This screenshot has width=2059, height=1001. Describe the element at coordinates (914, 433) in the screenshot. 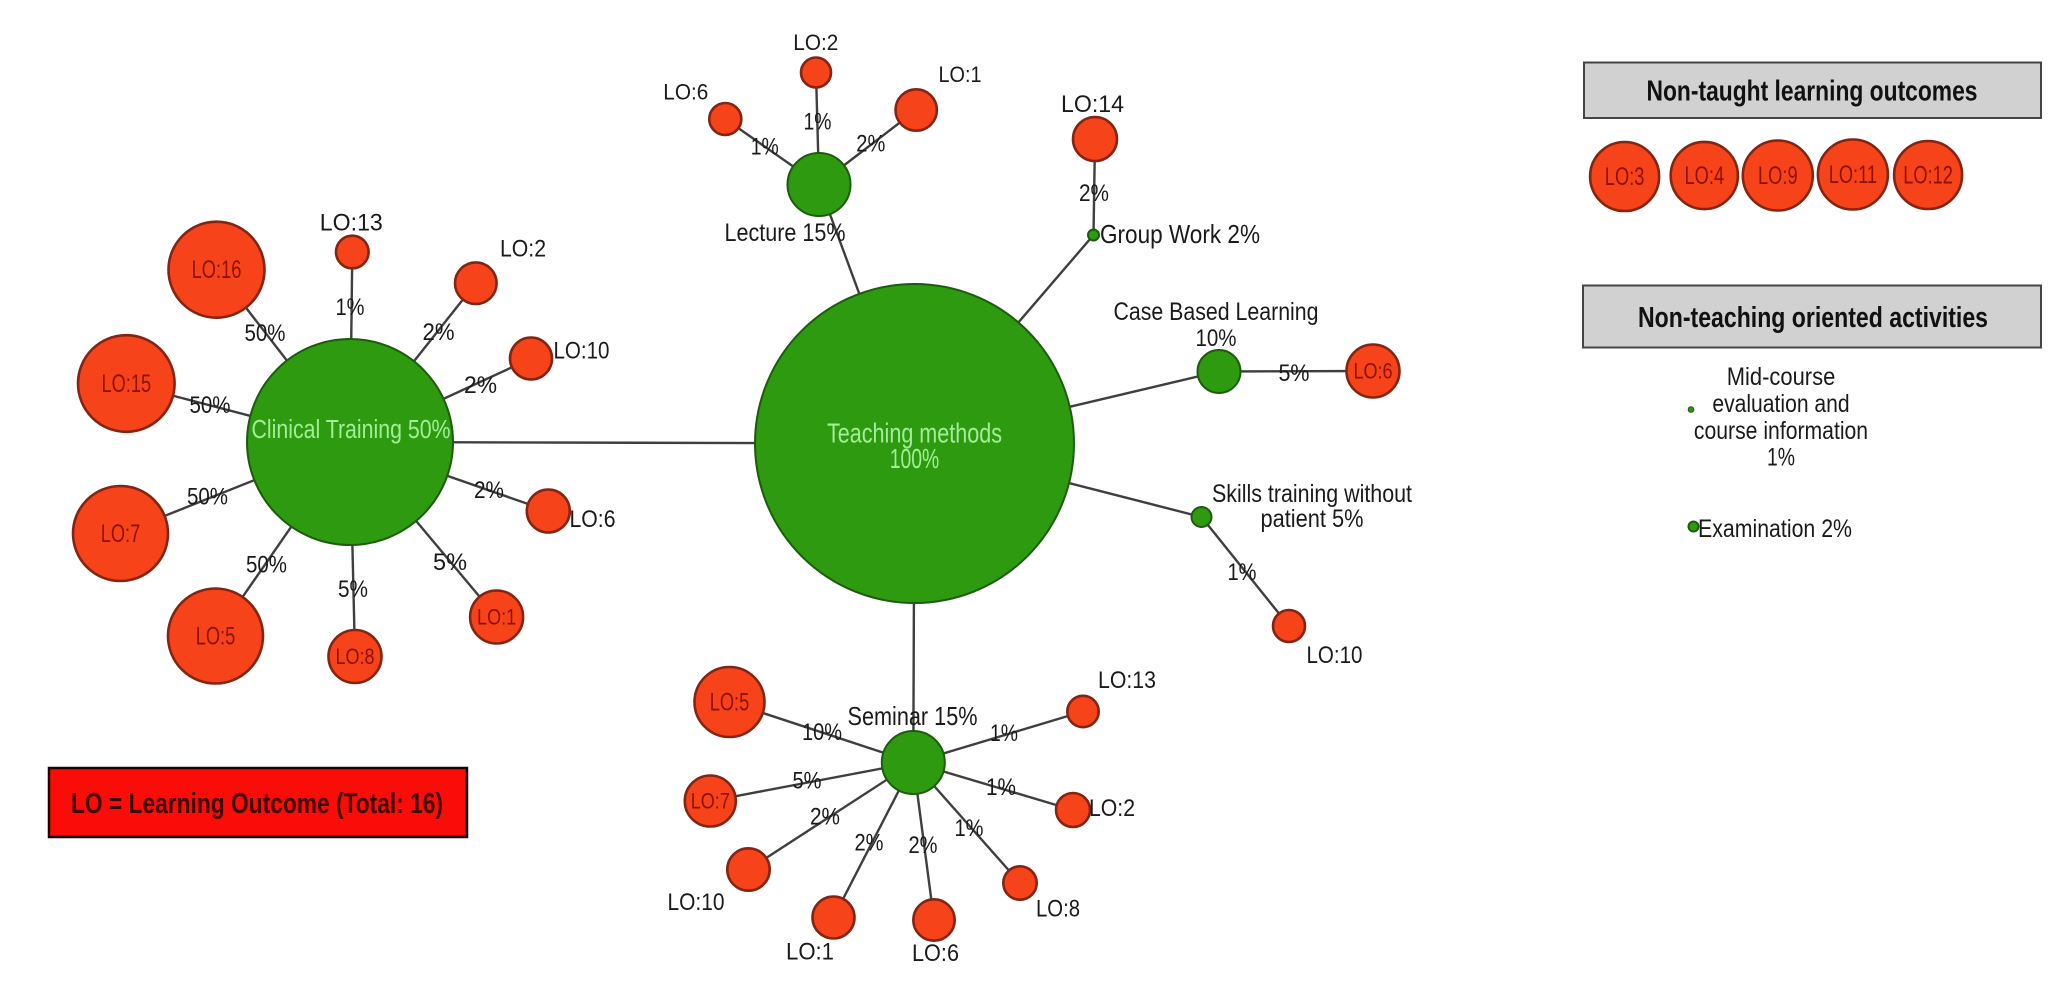

I see `svg-text: Teaching methods` at that location.